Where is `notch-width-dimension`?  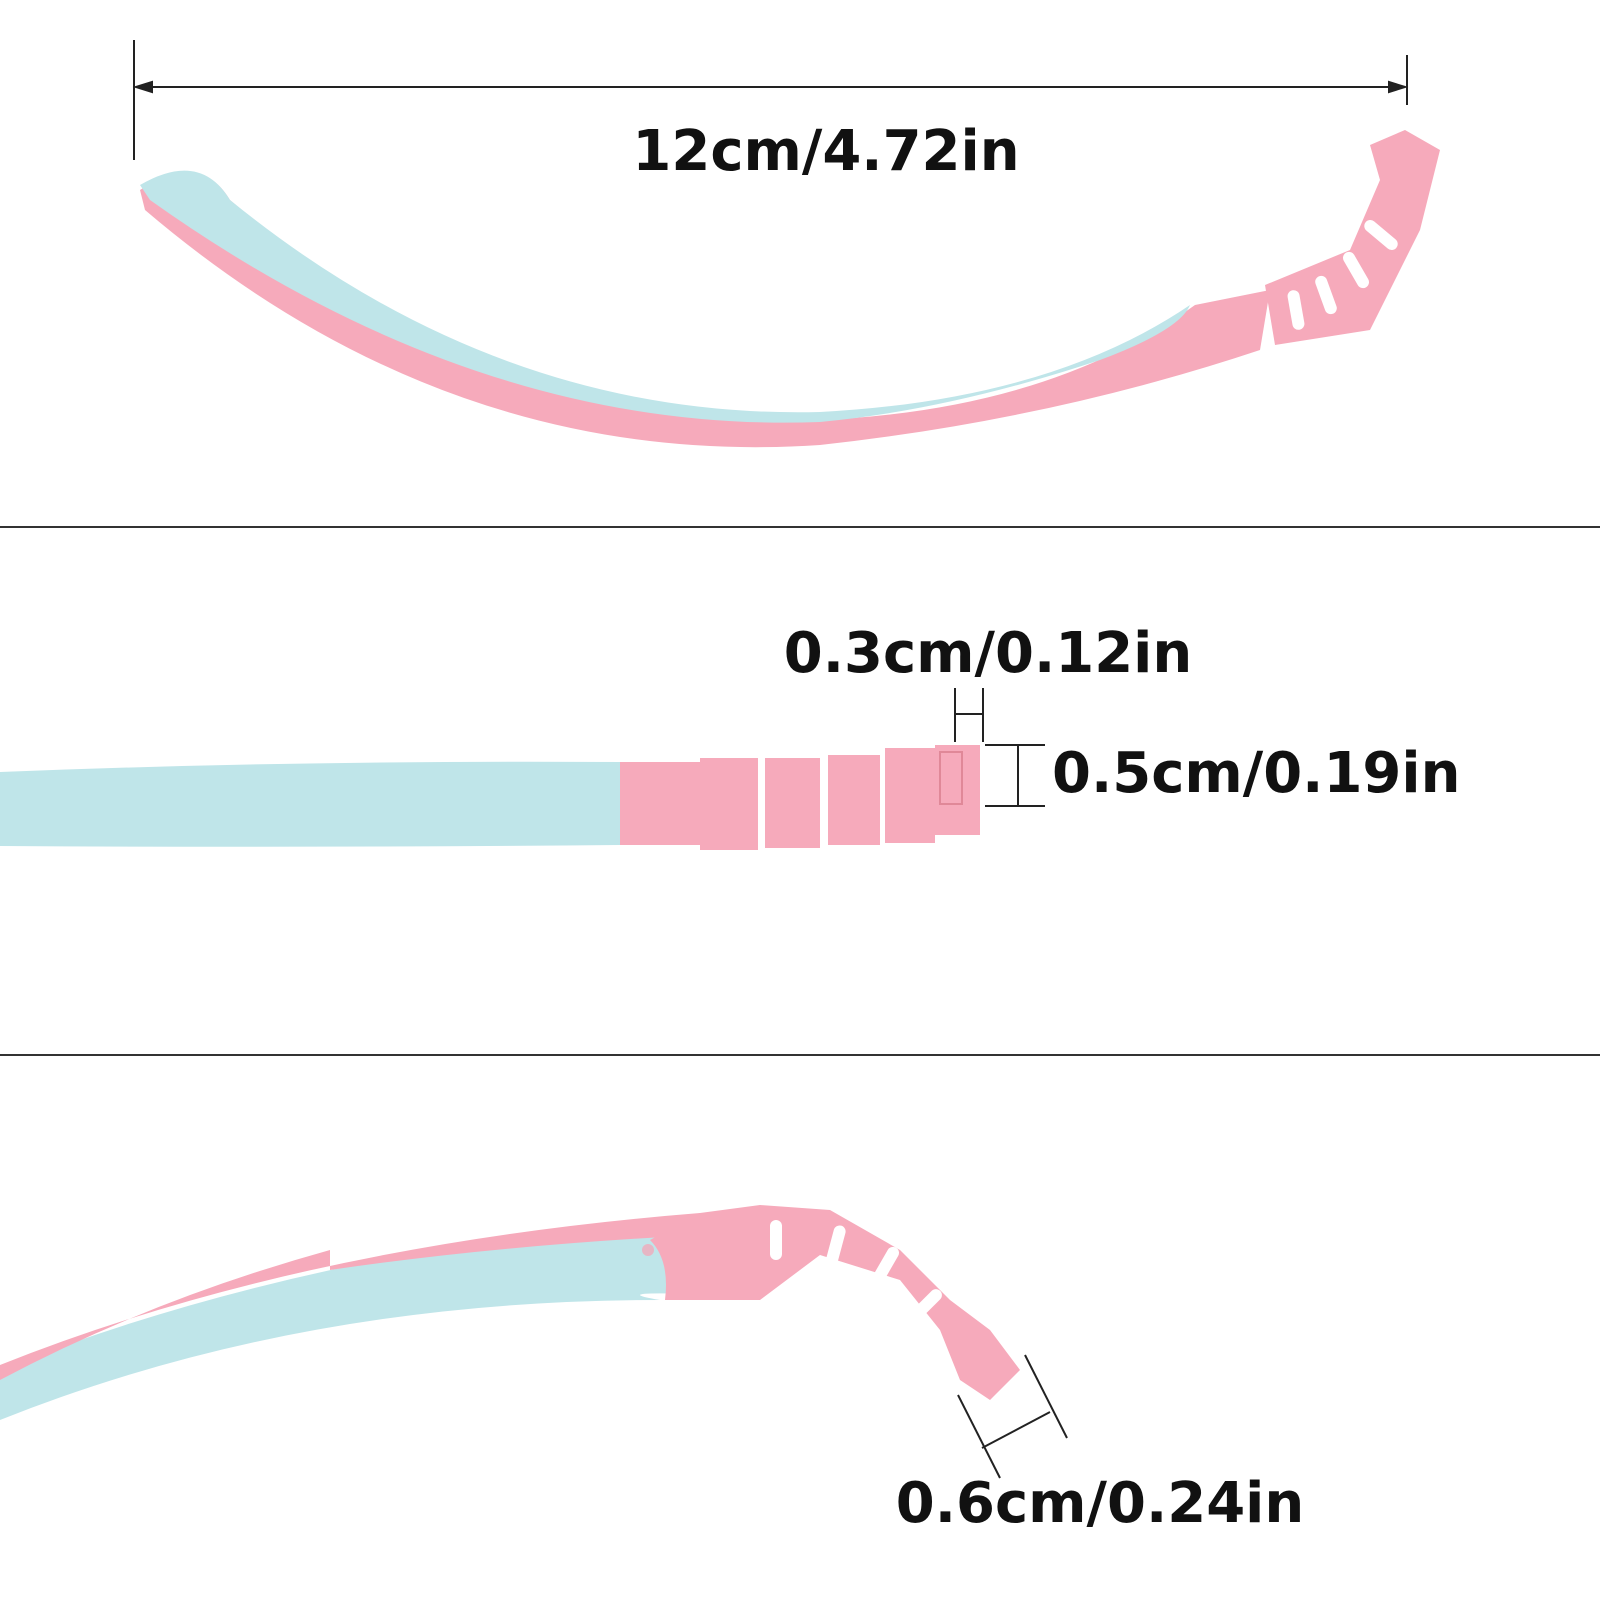
notch-width-dimension is located at coordinates (969, 715).